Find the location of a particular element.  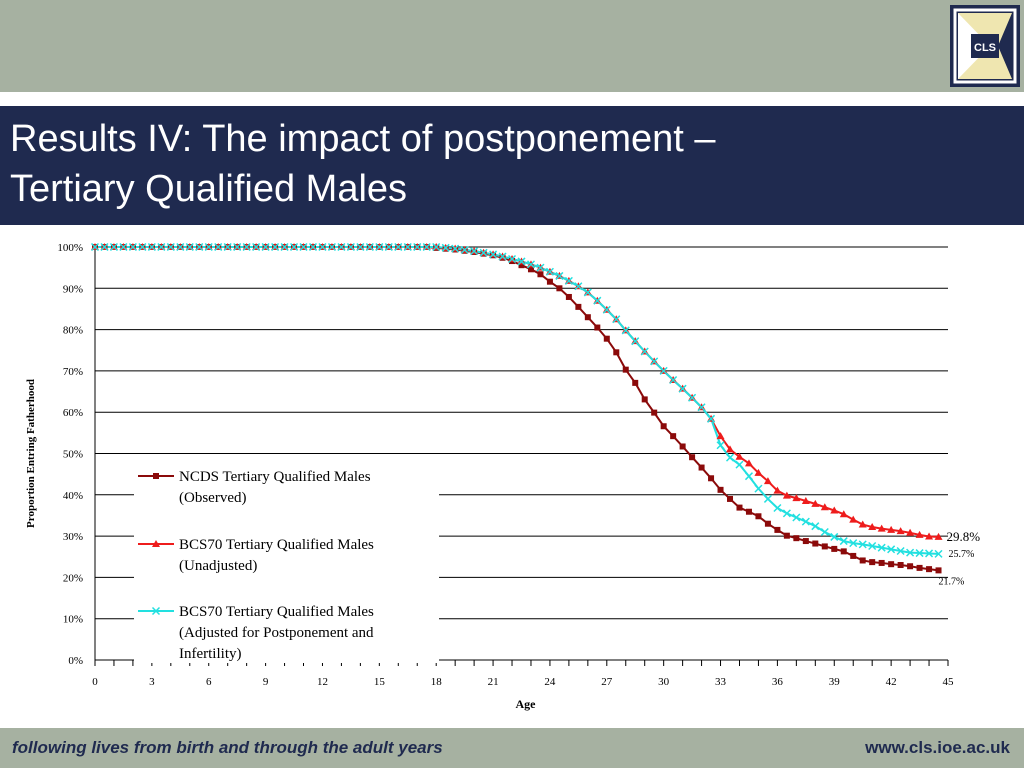

end-value-label: 21.7% is located at coordinates (952, 581).